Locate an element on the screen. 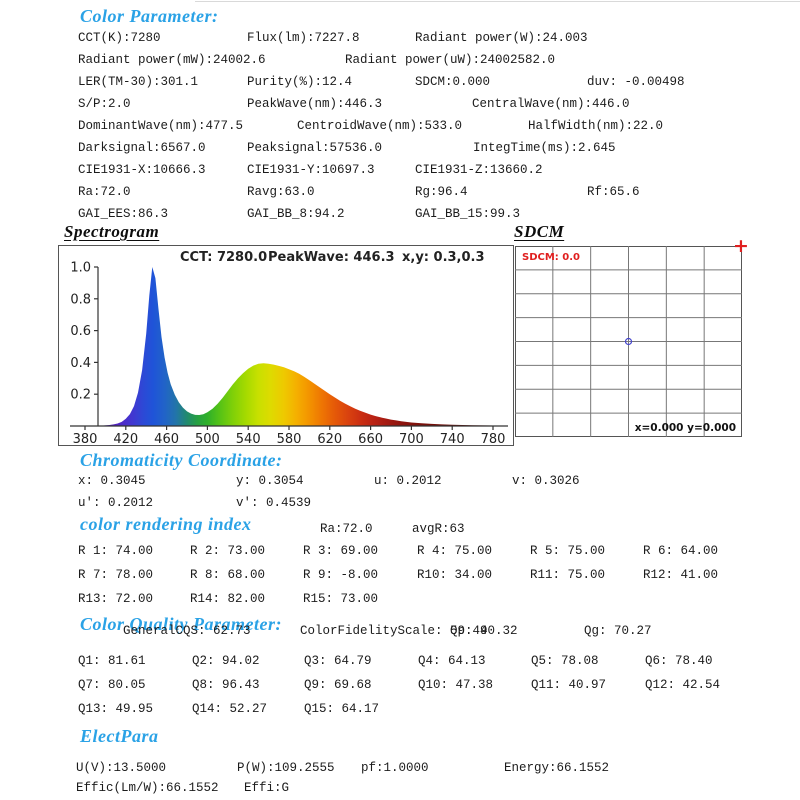 This screenshot has width=800, height=800. y-tick-label: 0.8 is located at coordinates (80, 299).